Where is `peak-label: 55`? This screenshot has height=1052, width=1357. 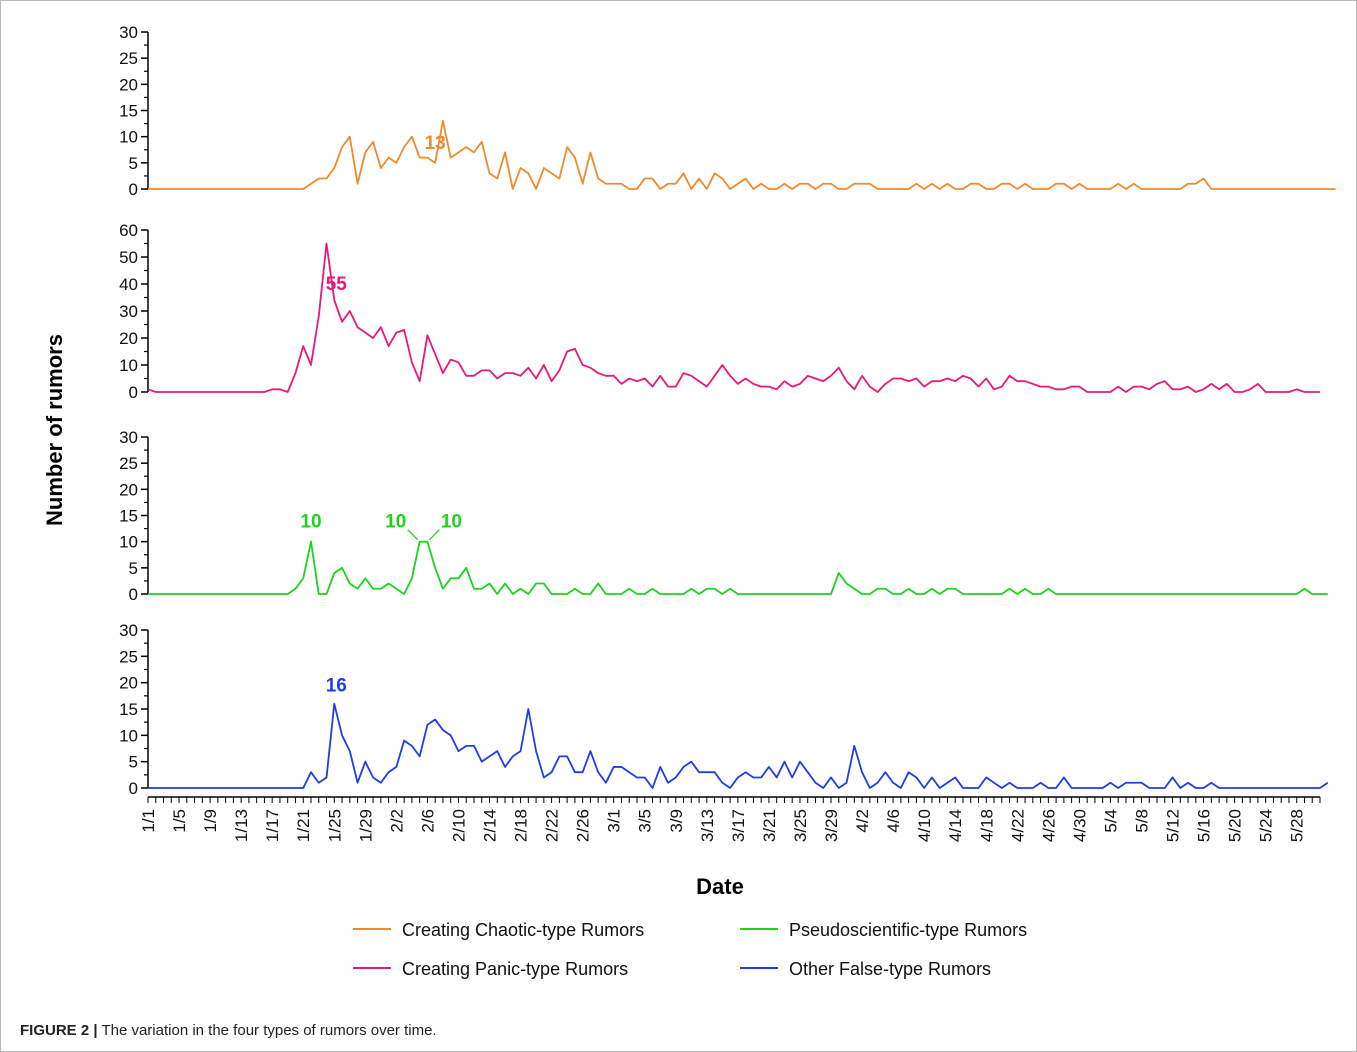
peak-label: 55 is located at coordinates (337, 284).